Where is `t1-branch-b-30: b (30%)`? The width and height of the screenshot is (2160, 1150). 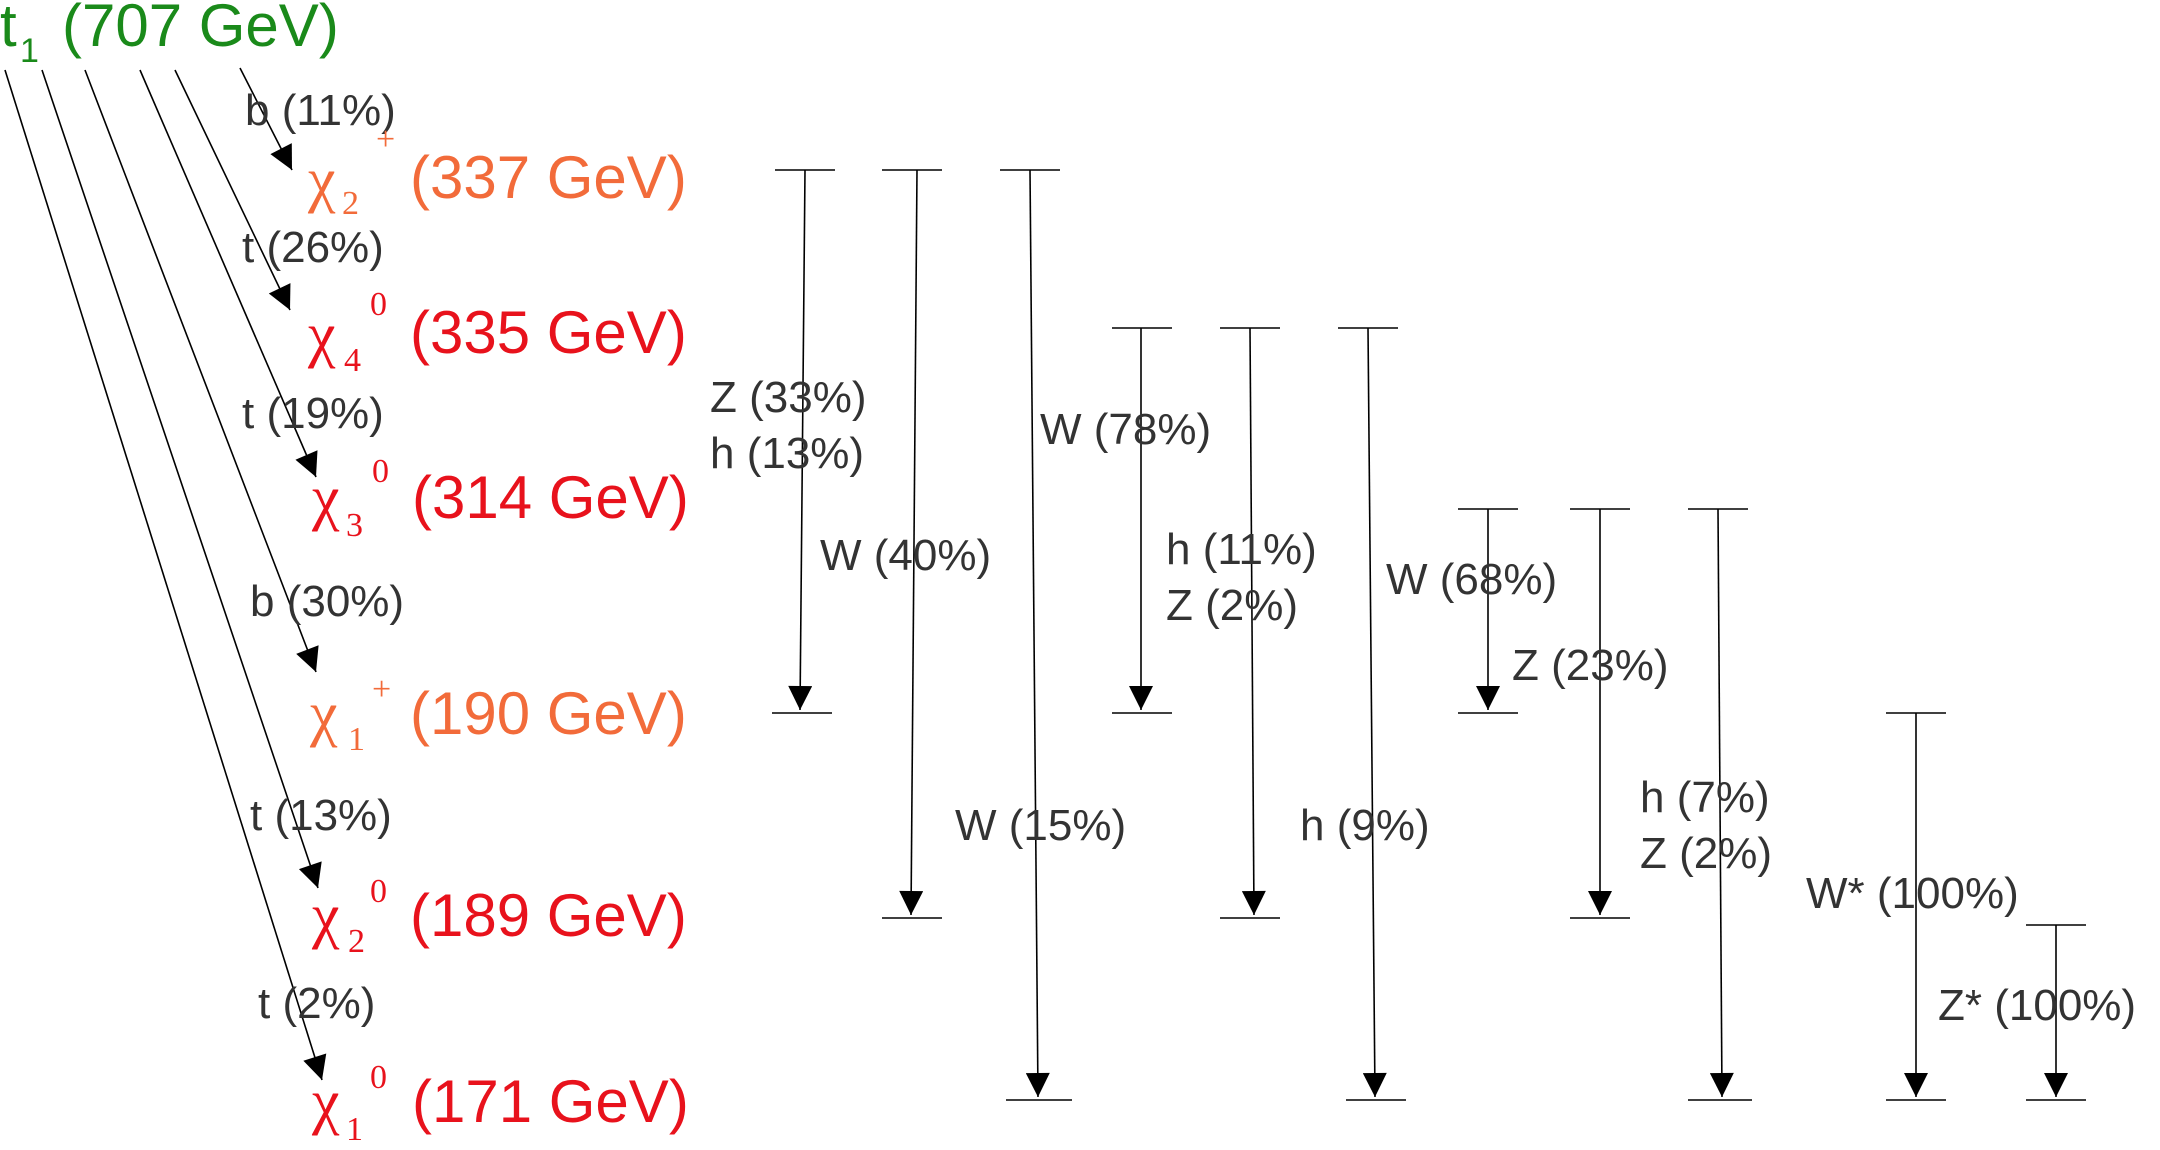
t1-branch-b-30: b (30%) is located at coordinates (327, 601).